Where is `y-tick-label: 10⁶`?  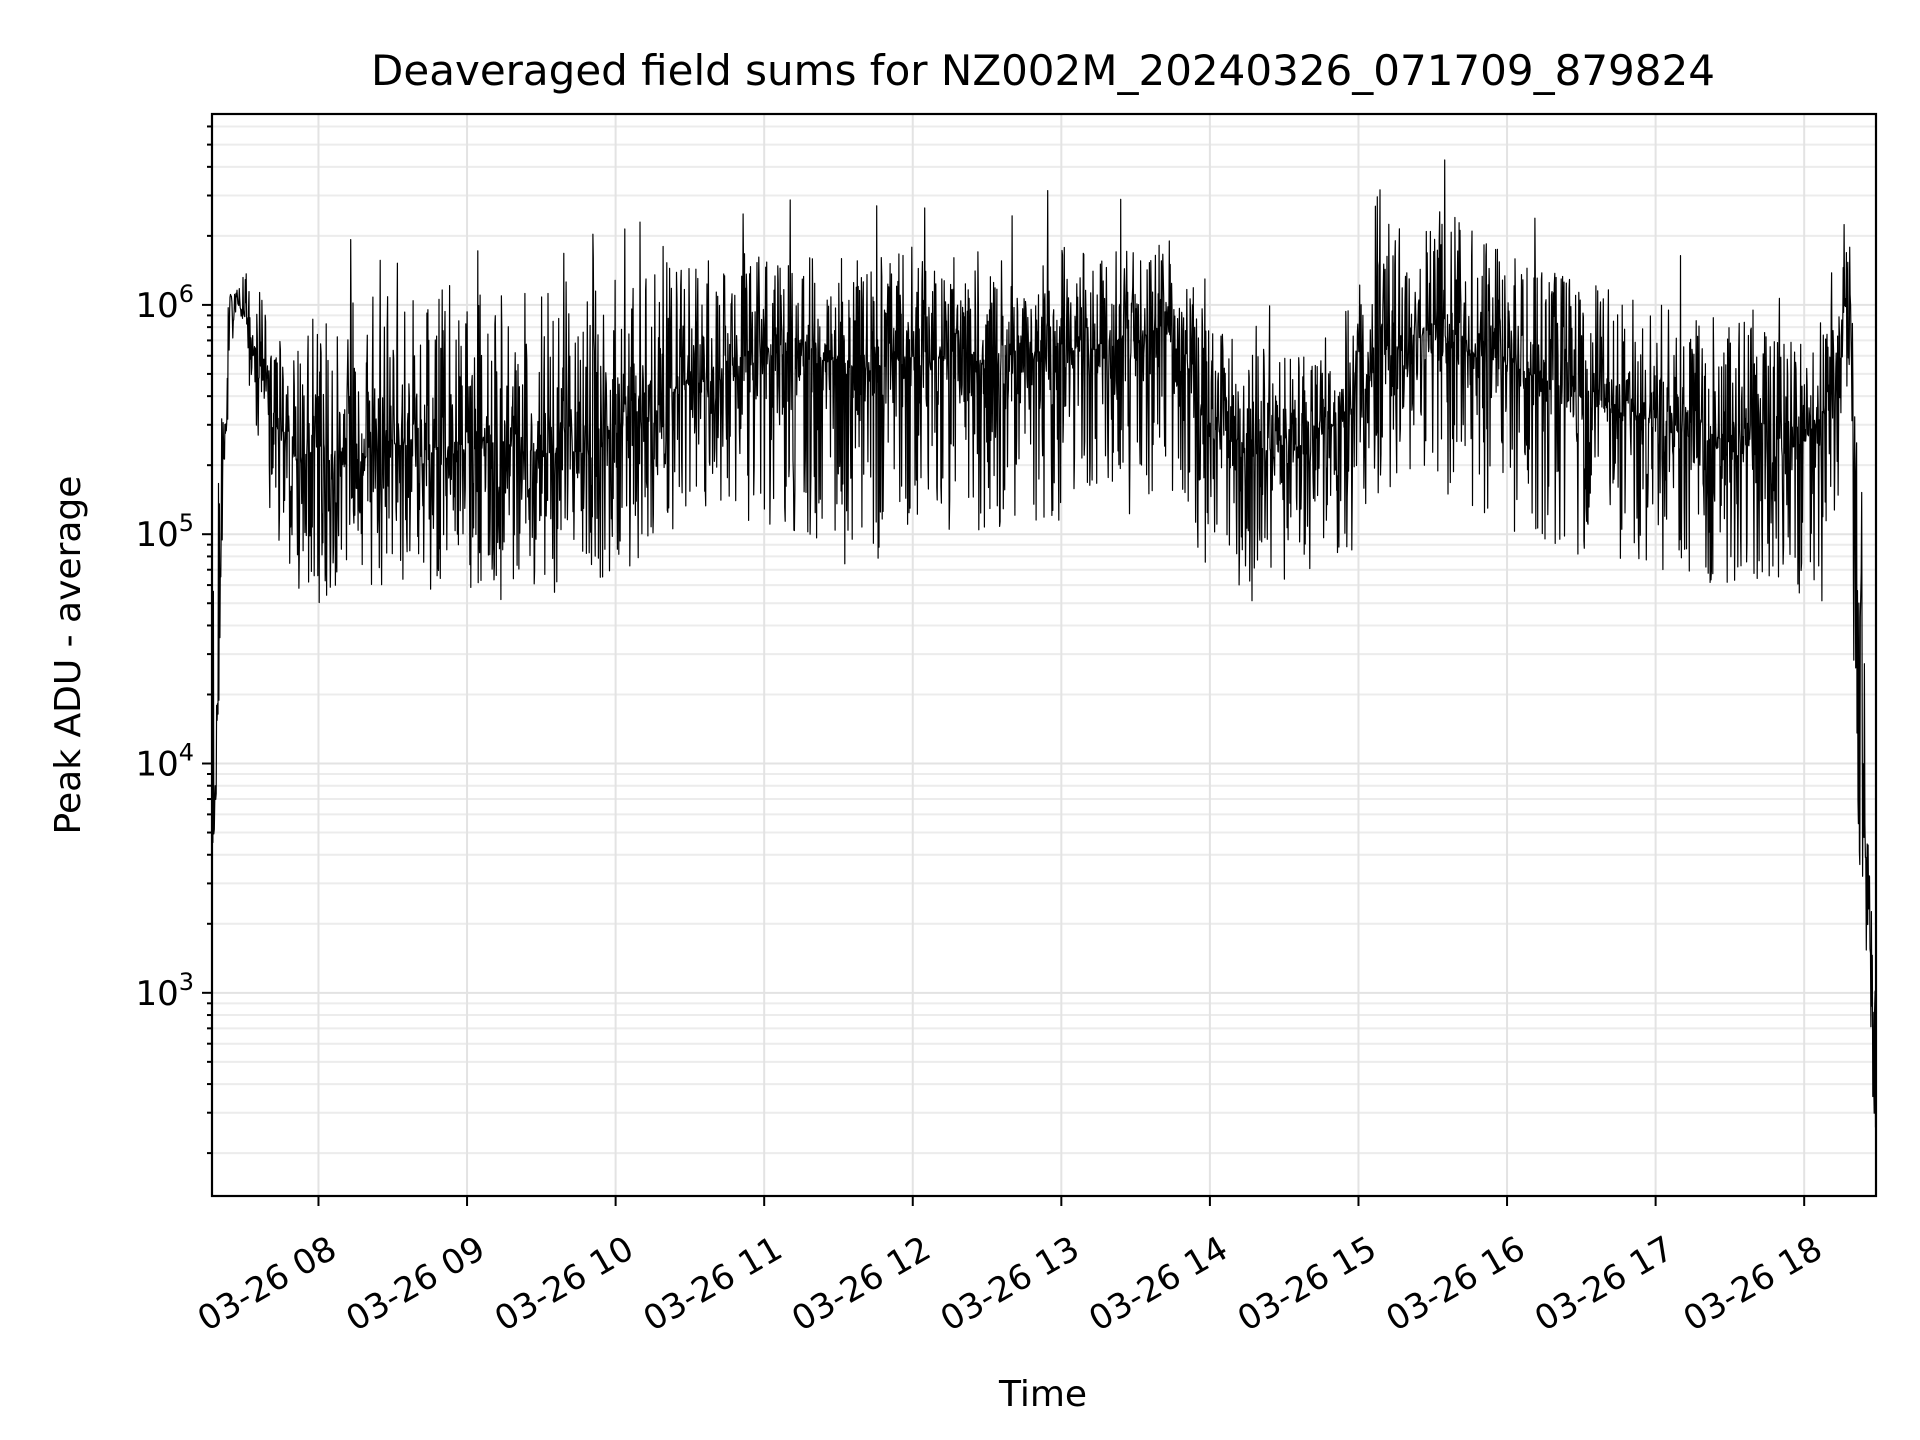 y-tick-label: 10⁶ is located at coordinates (164, 303).